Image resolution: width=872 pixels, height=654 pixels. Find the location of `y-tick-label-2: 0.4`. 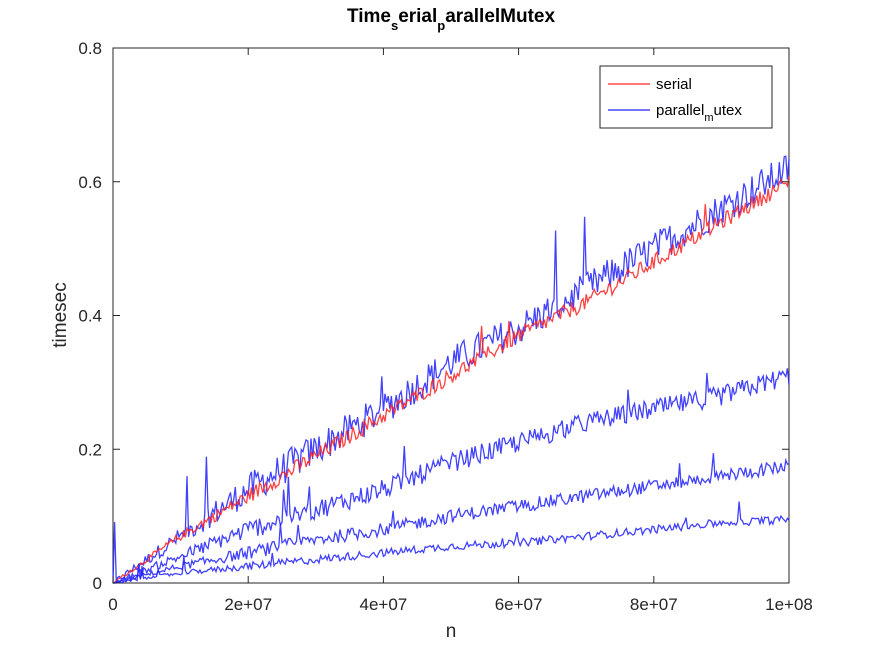

y-tick-label-2: 0.4 is located at coordinates (90, 316).